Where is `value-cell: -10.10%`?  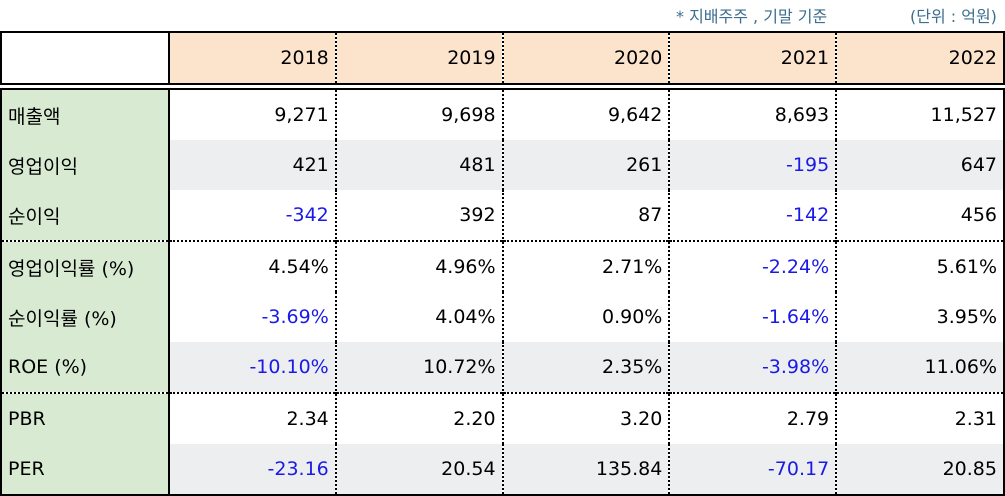
value-cell: -10.10% is located at coordinates (252, 367).